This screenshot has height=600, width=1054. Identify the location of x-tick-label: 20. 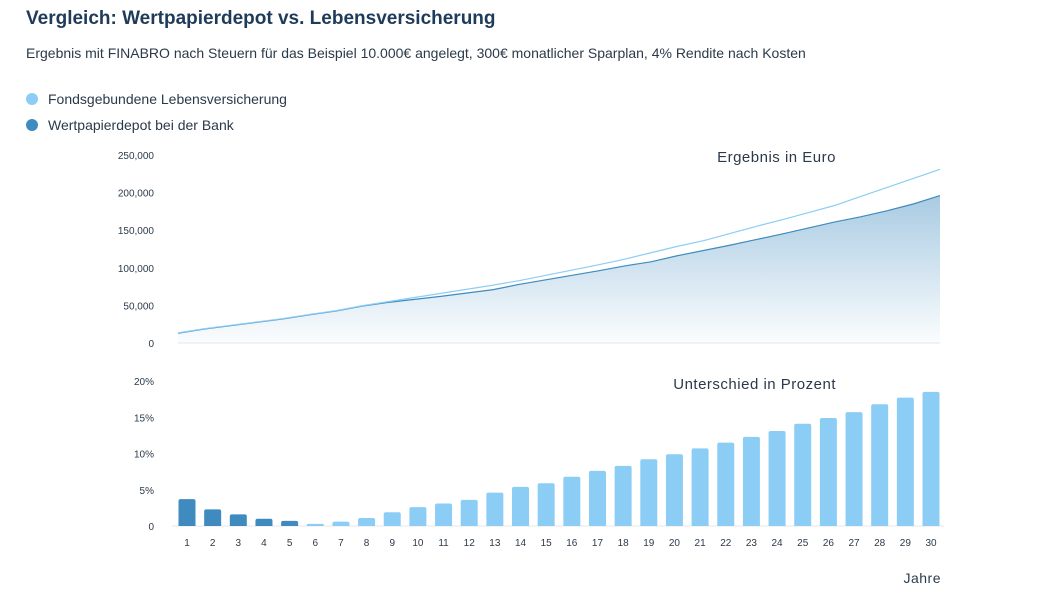
(675, 543).